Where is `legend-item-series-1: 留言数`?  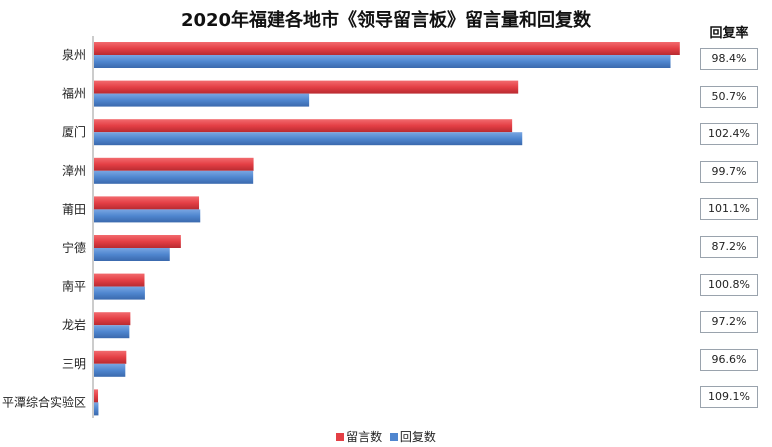 legend-item-series-1: 留言数 is located at coordinates (359, 436).